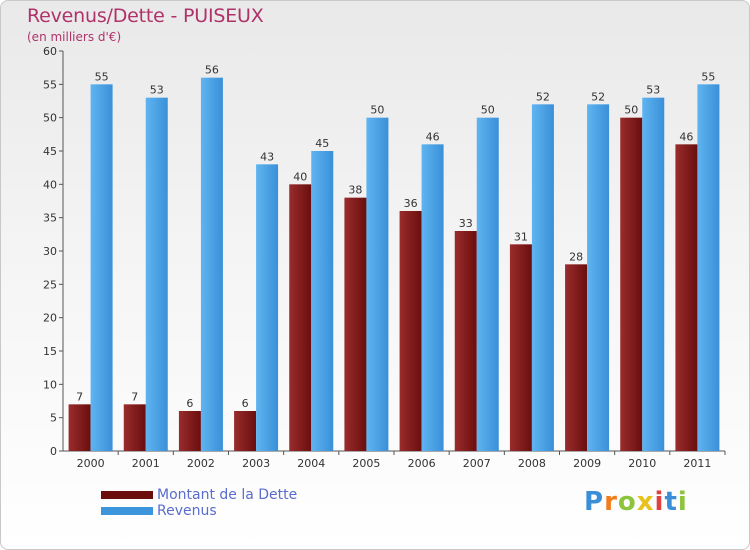 This screenshot has height=550, width=750. I want to click on data-label-revenue: 46, so click(433, 136).